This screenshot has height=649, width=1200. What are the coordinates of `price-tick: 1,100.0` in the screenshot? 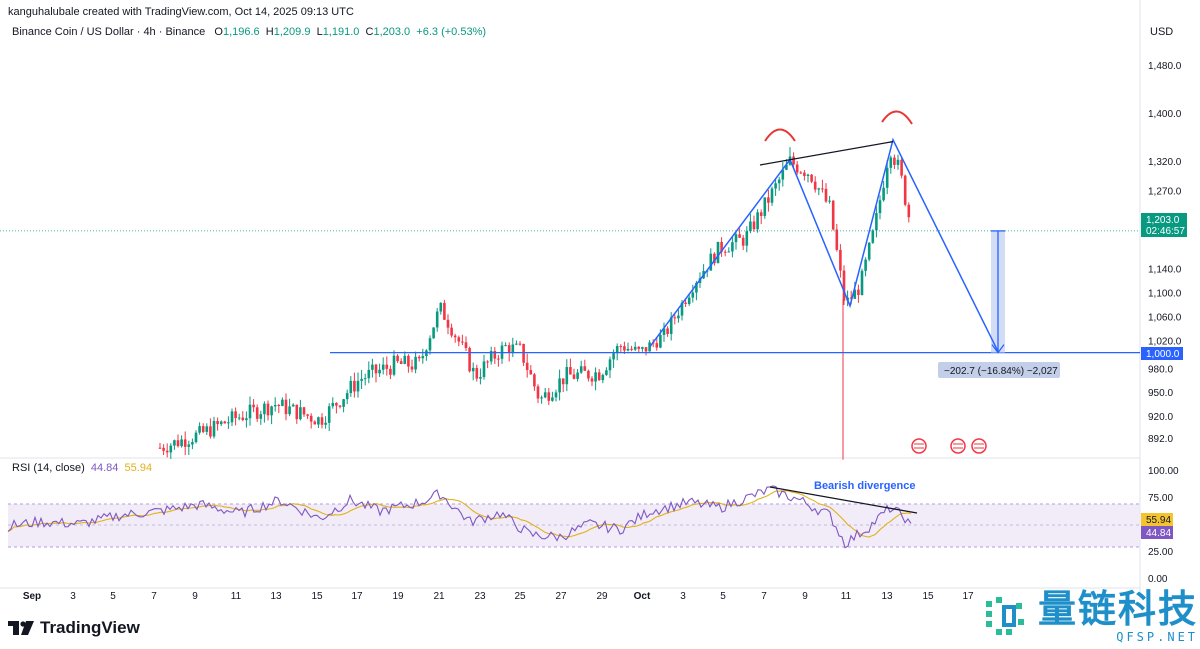 It's located at (1165, 294).